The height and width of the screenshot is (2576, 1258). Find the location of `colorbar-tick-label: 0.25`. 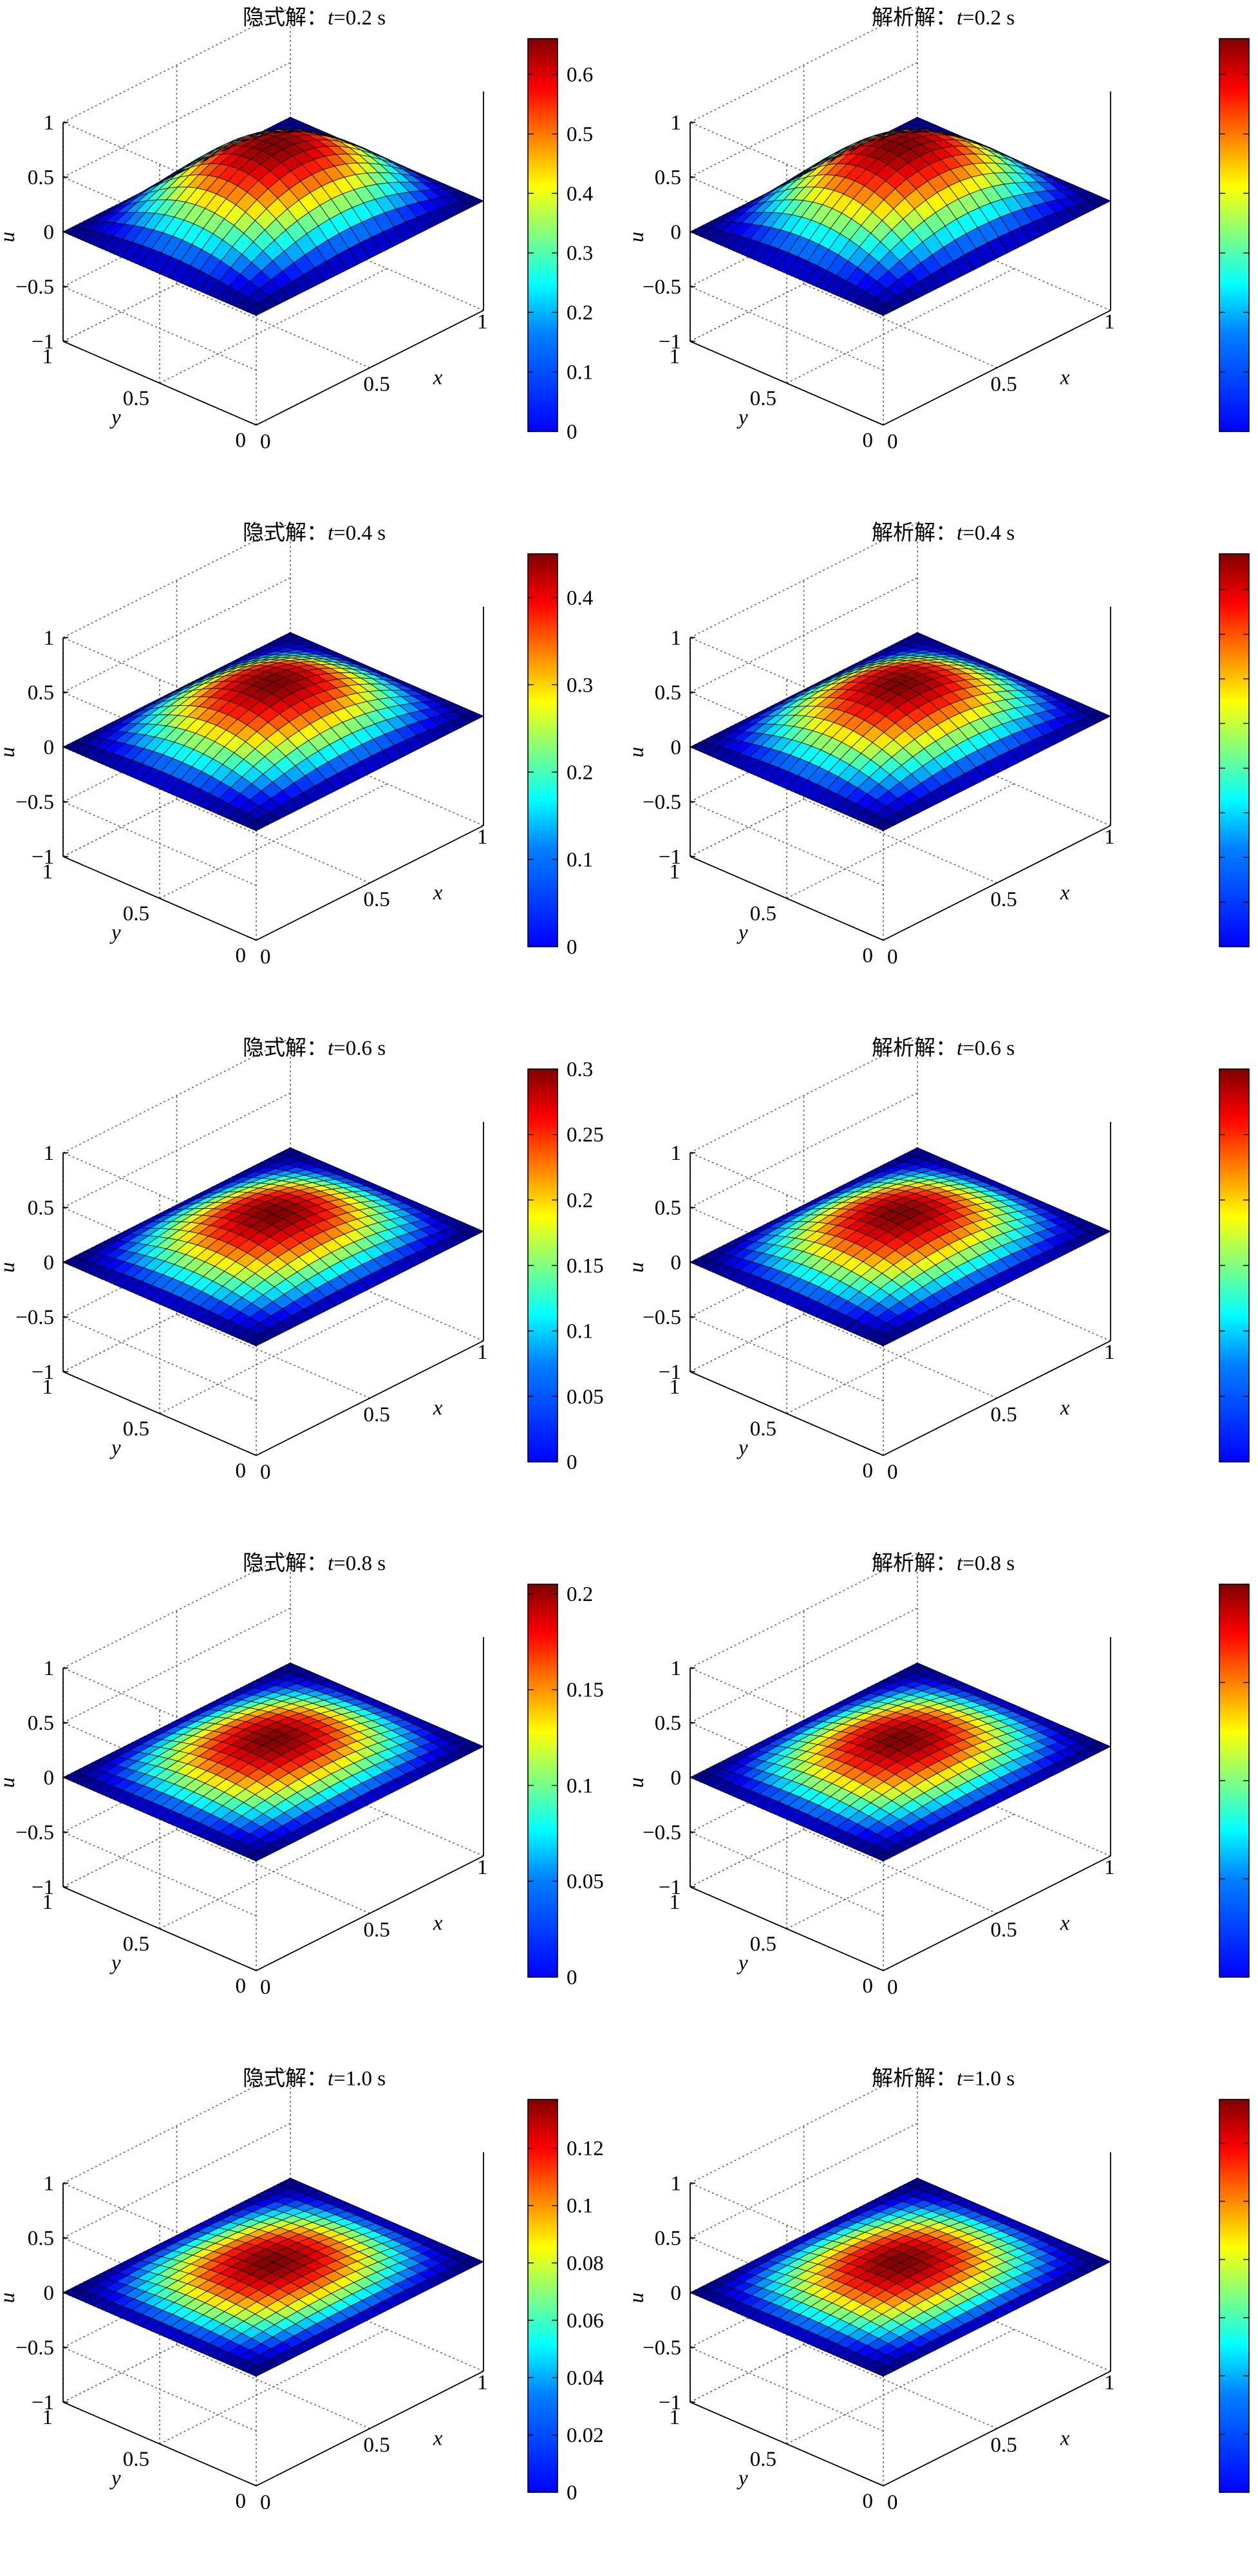

colorbar-tick-label: 0.25 is located at coordinates (586, 1135).